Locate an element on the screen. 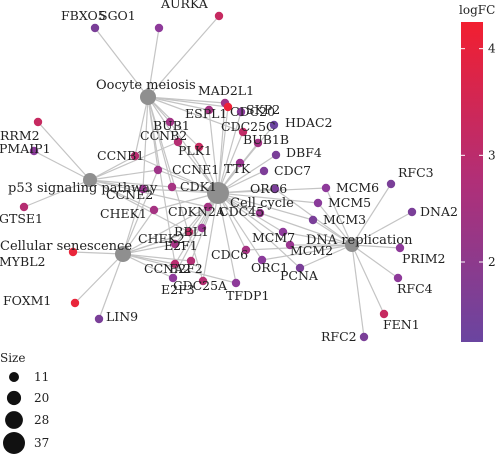 Image resolution: width=500 pixels, height=463 pixels. gene-node-ccnb2 is located at coordinates (178, 142).